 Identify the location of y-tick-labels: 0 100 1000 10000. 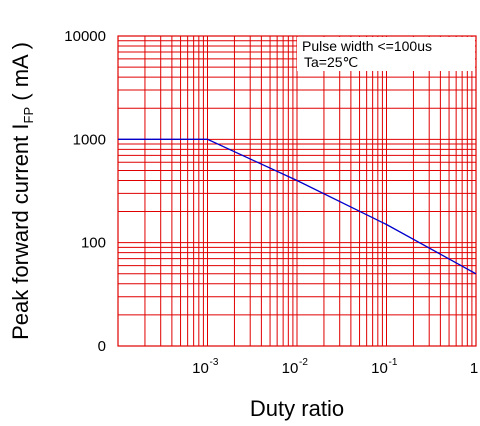
(85, 191).